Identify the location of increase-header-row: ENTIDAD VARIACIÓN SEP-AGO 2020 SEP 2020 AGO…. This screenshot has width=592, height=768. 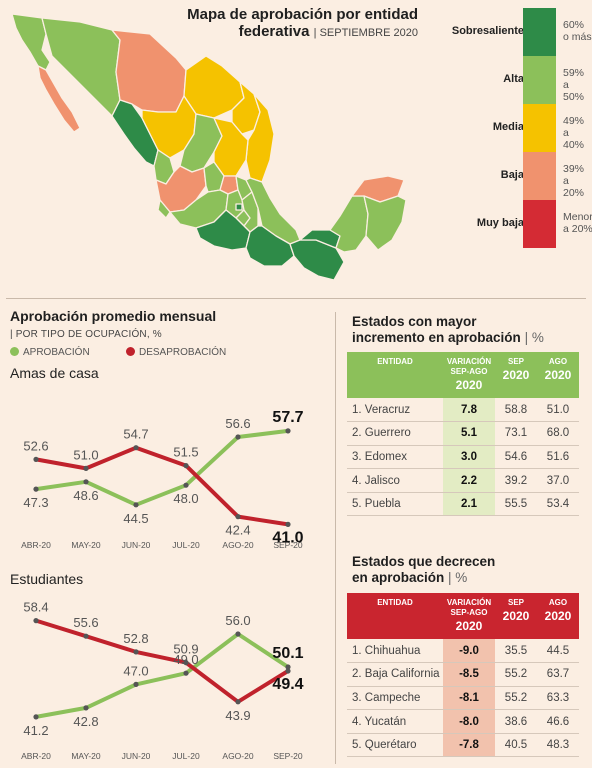
(463, 375).